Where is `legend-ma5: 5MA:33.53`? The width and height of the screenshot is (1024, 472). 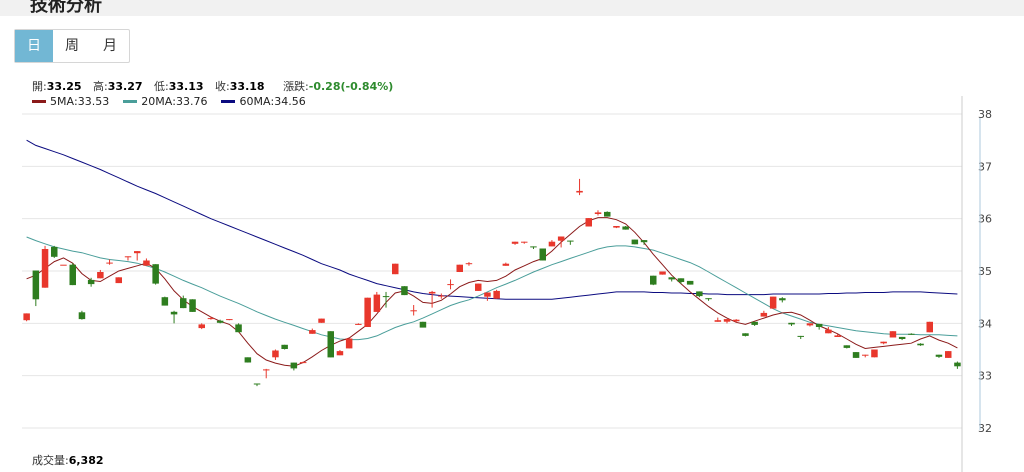 legend-ma5: 5MA:33.53 is located at coordinates (70, 101).